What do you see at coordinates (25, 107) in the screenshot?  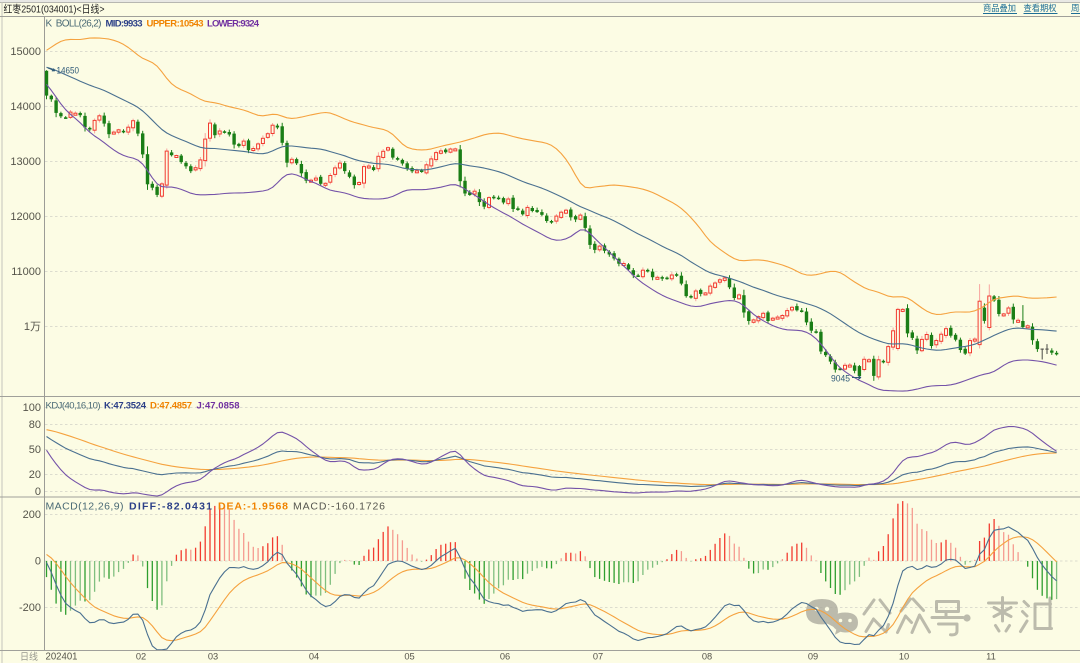 I see `svg-text: 14000` at bounding box center [25, 107].